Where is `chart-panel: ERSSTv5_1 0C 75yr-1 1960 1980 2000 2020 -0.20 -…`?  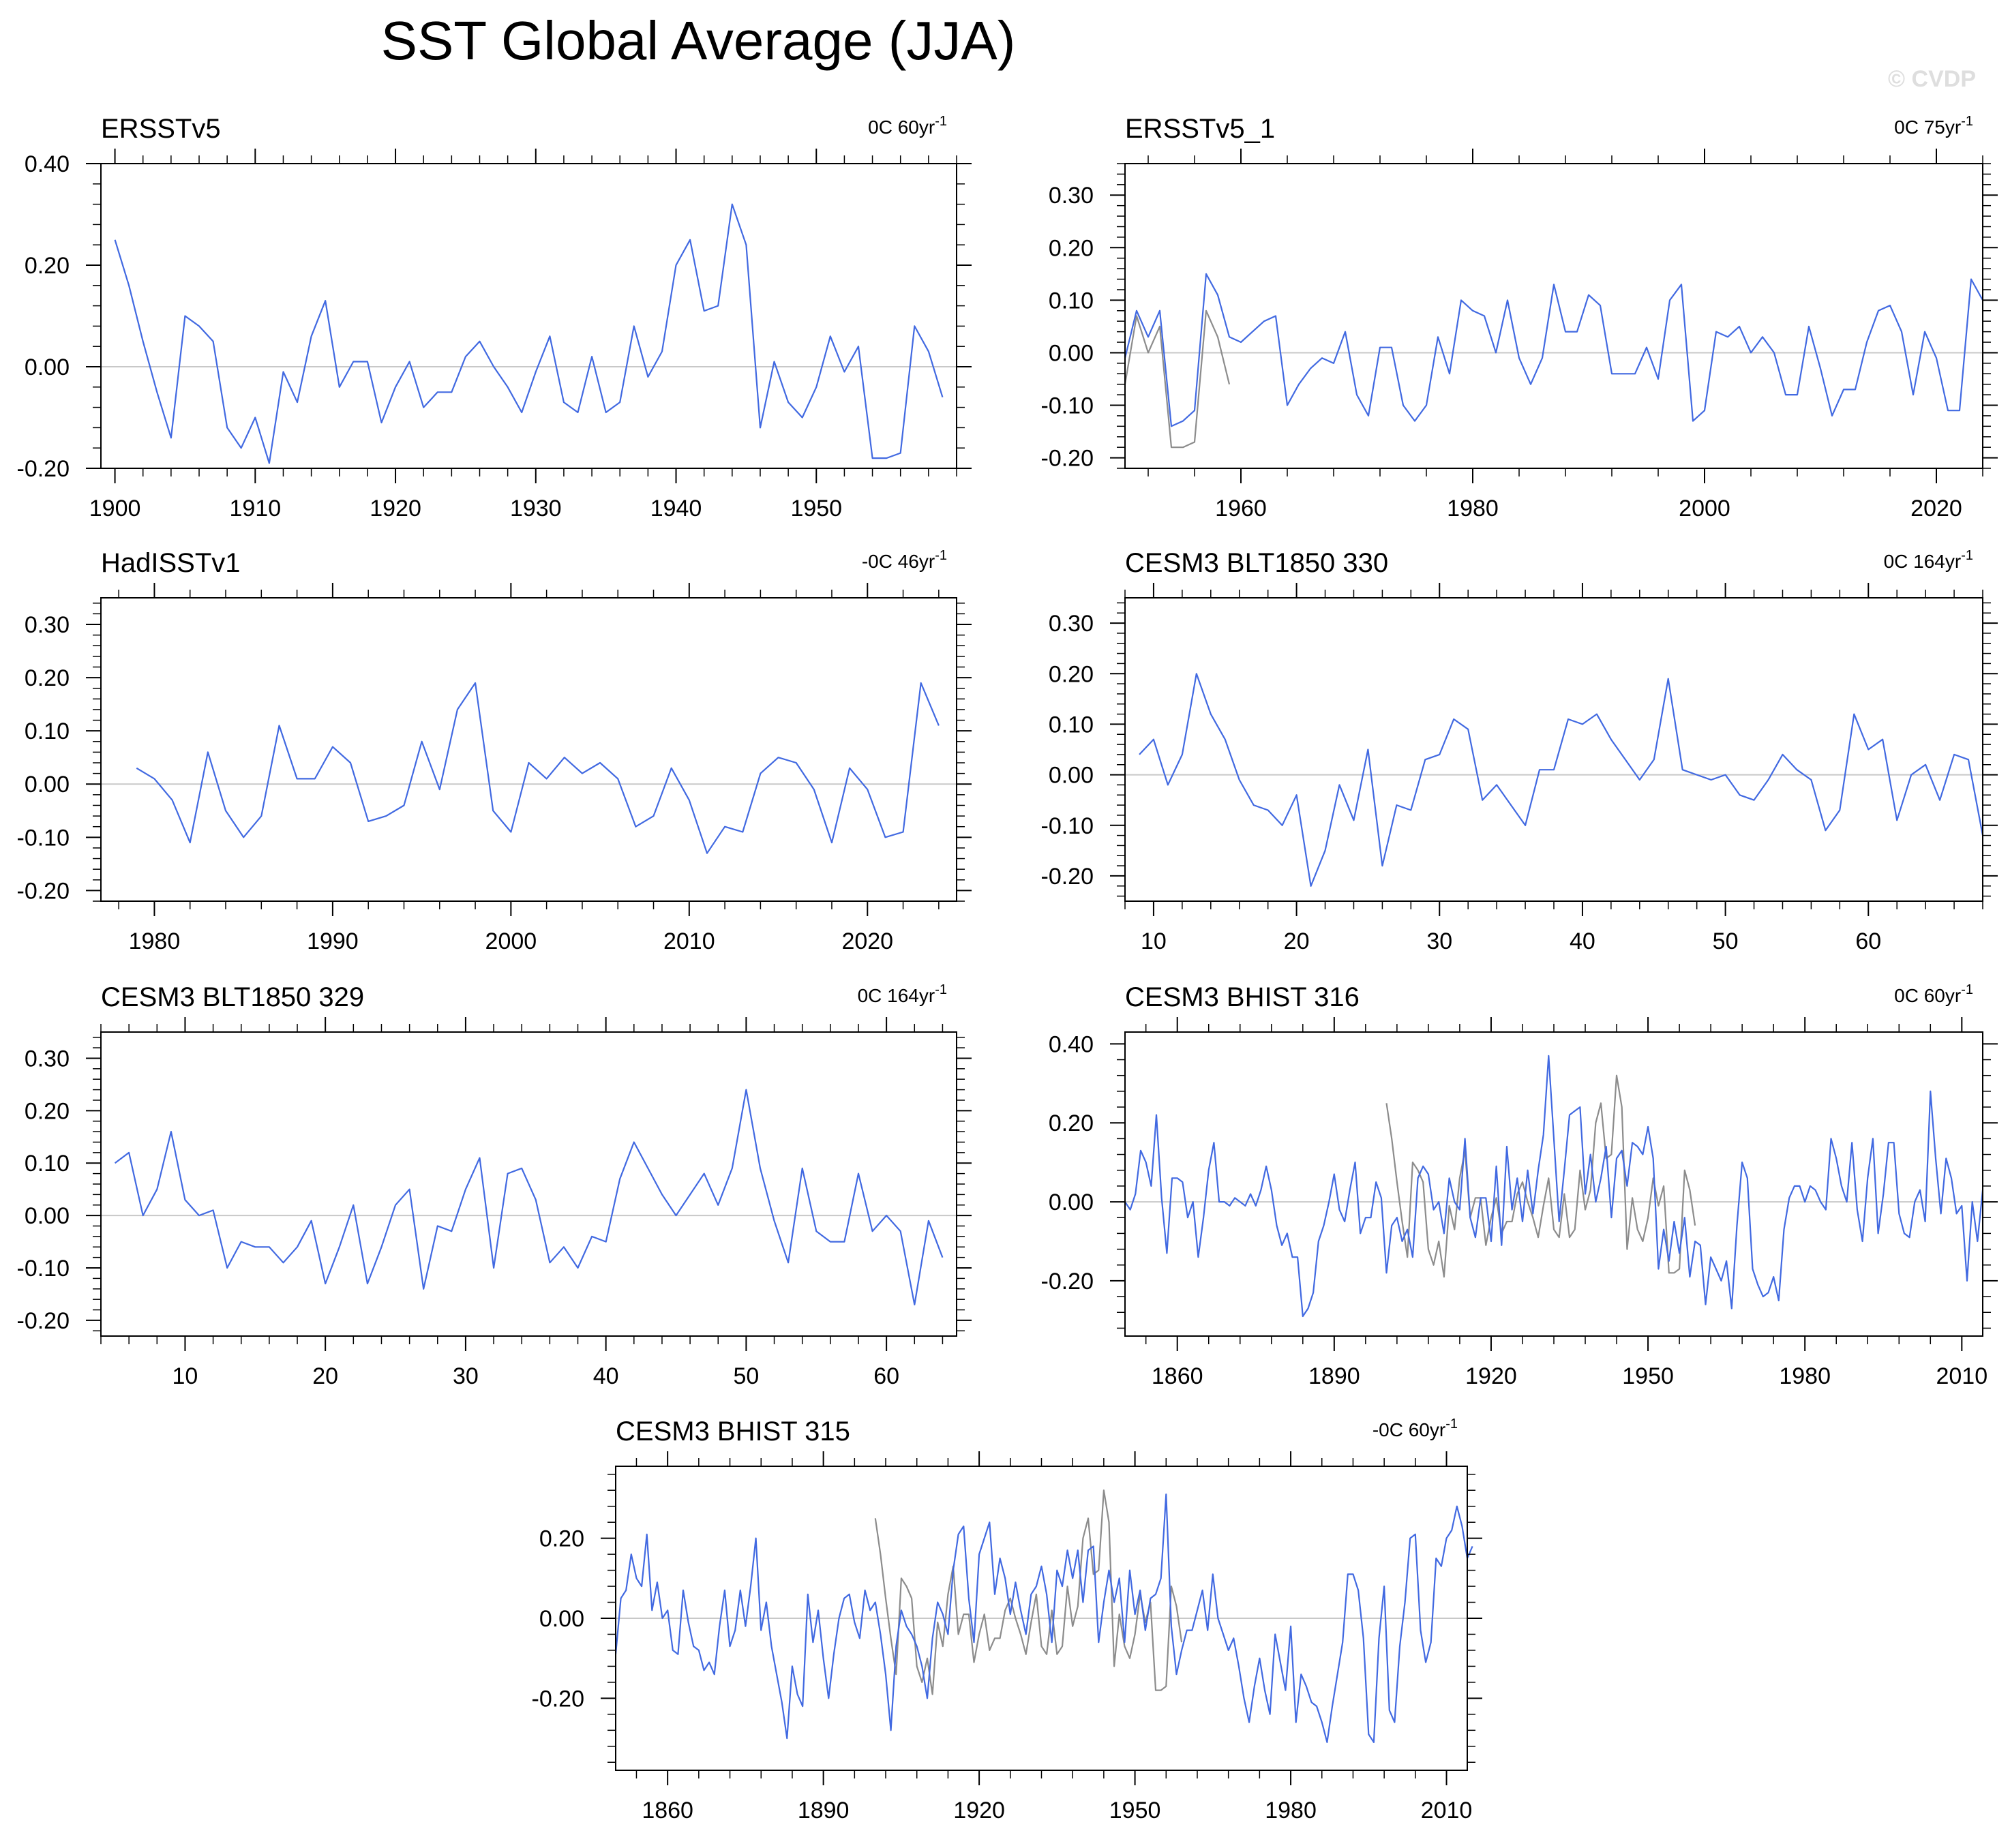 chart-panel: ERSSTv5_1 0C 75yr-1 1960 1980 2000 2020 -0.20 -… is located at coordinates (1519, 317).